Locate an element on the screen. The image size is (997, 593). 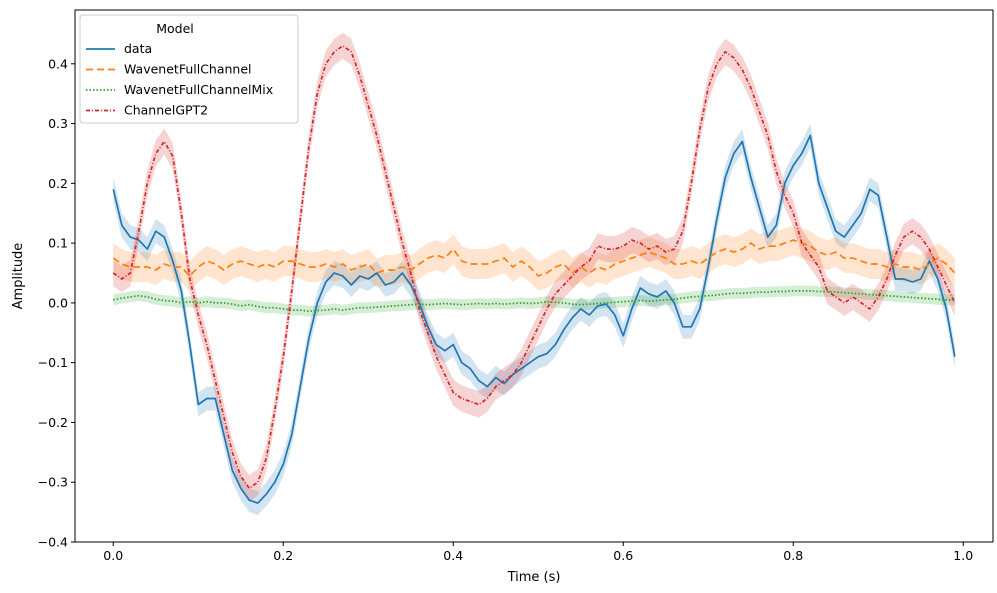
x-tick-label: 0.4 is located at coordinates (453, 555).